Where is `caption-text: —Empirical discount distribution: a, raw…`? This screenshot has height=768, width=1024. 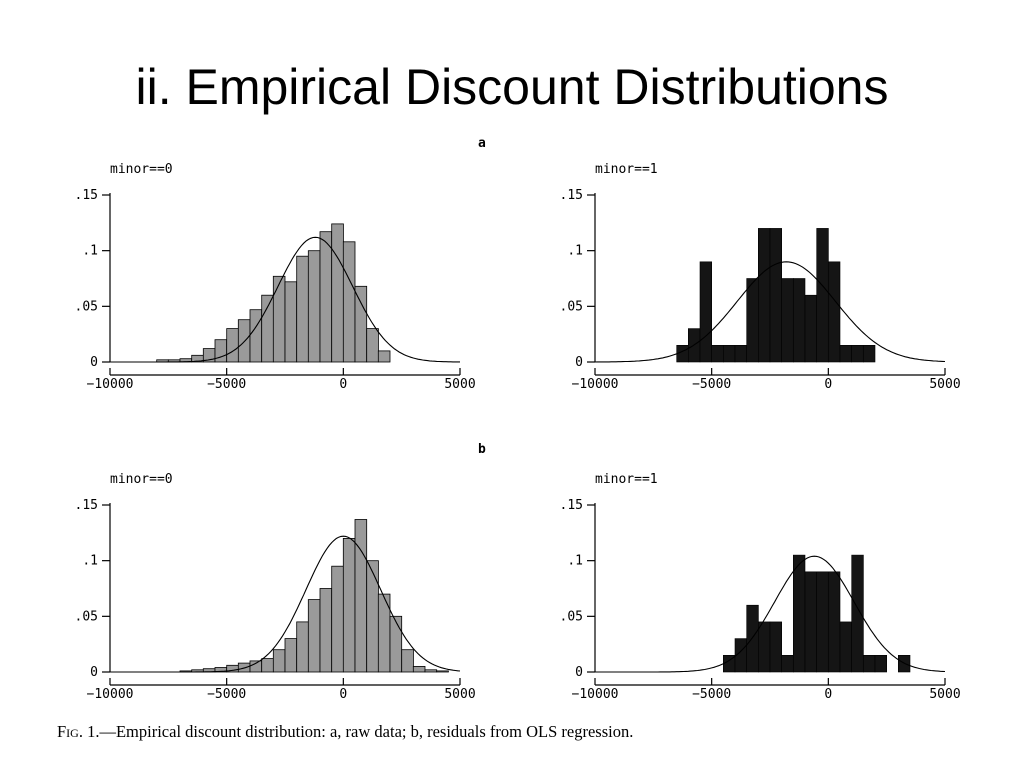
caption-text: —Empirical discount distribution: a, raw… is located at coordinates (366, 731).